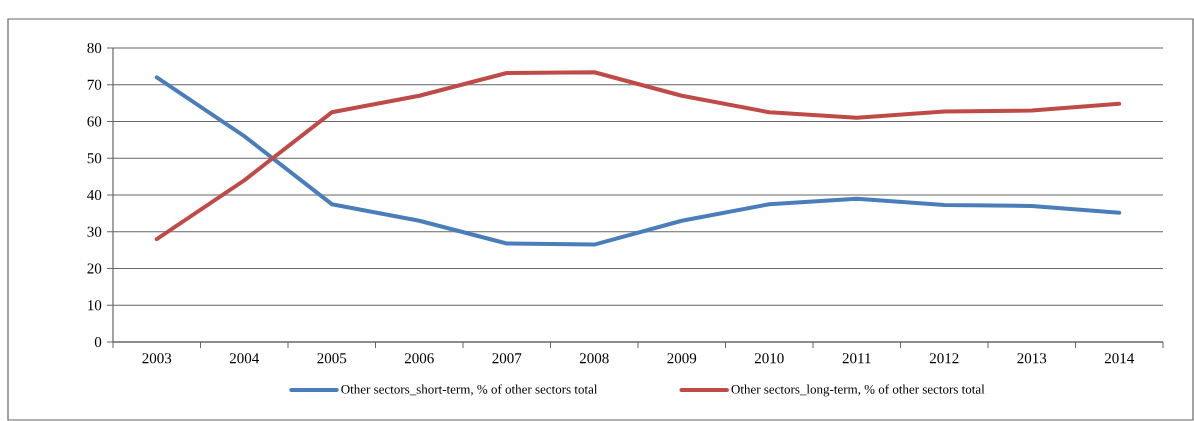  Describe the element at coordinates (1032, 358) in the screenshot. I see `x-tick-label: 2013` at that location.